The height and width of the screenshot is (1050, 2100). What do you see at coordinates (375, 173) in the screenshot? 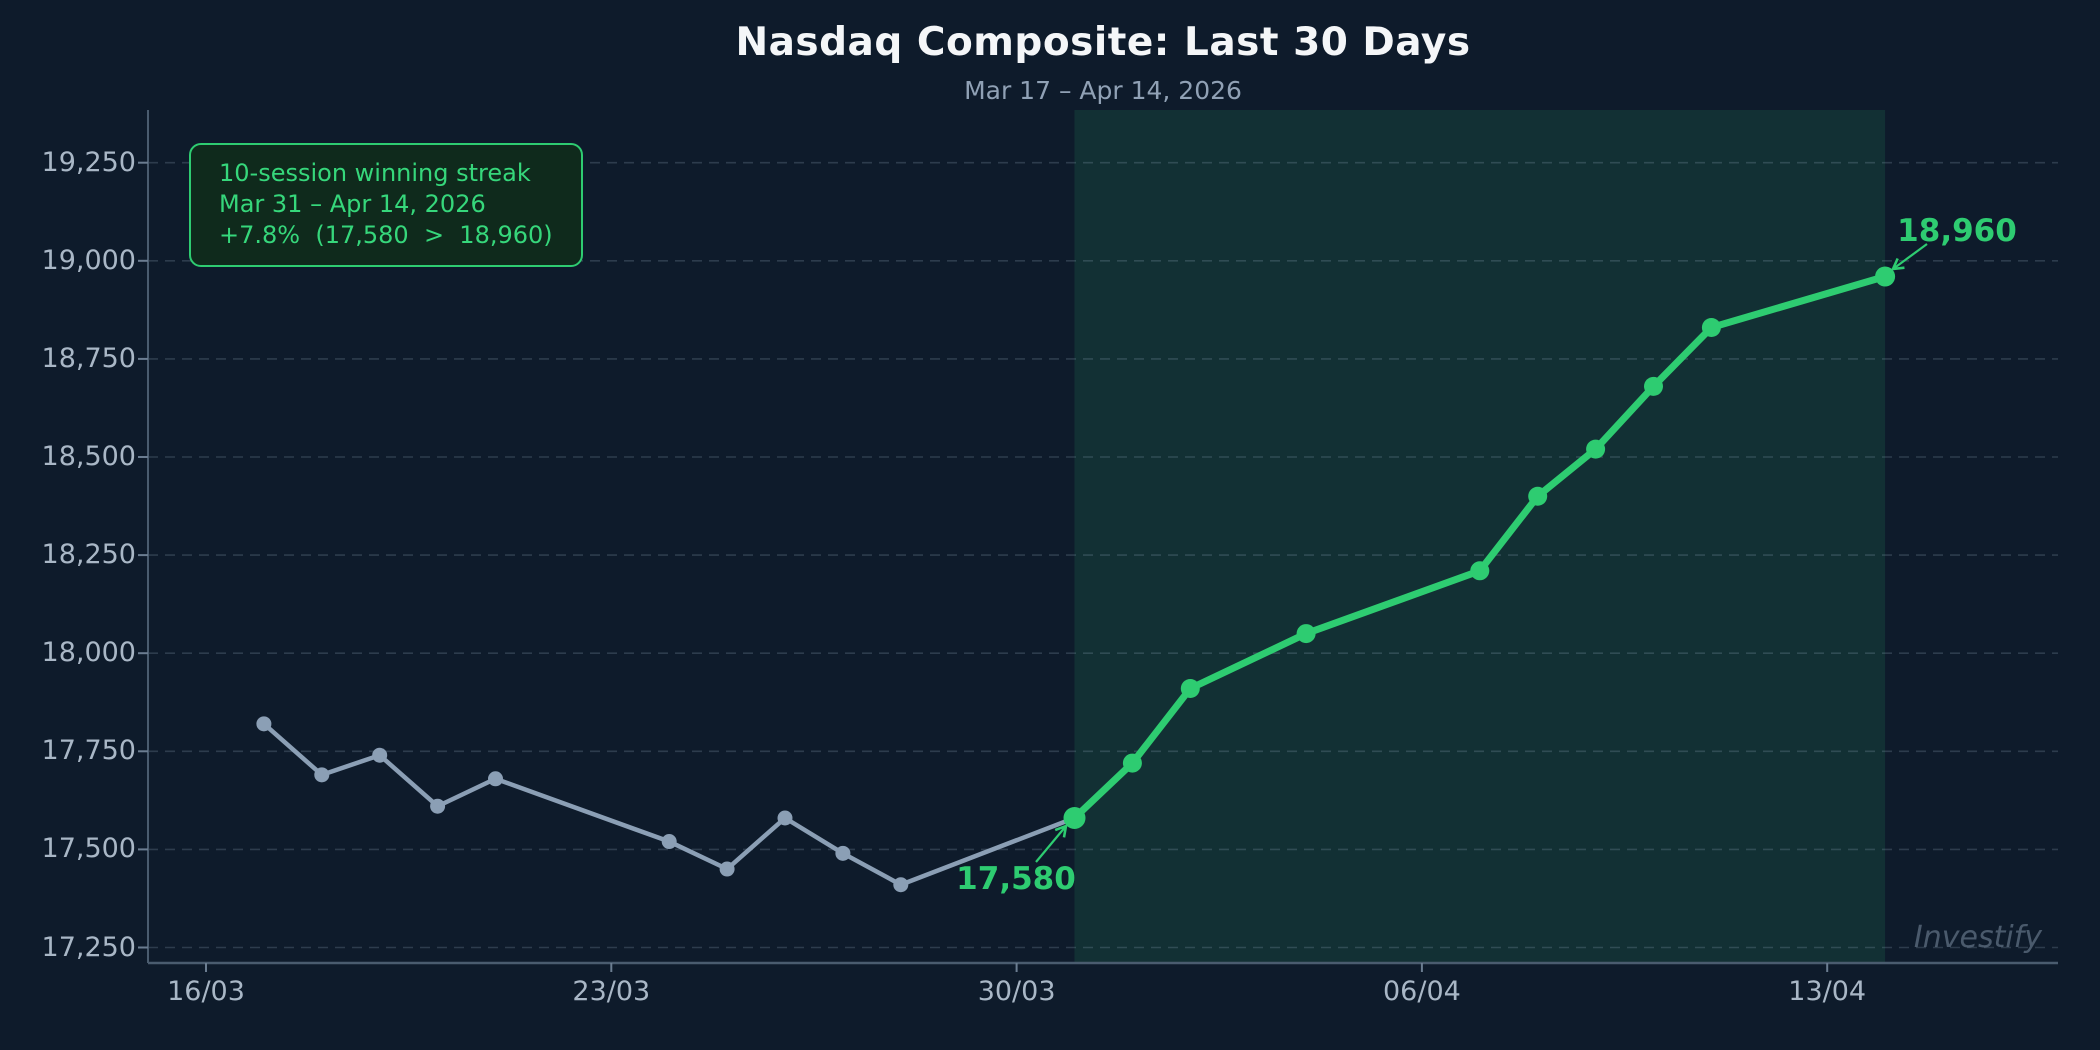
I see `annotation-line-1: 10-session winning streak` at bounding box center [375, 173].